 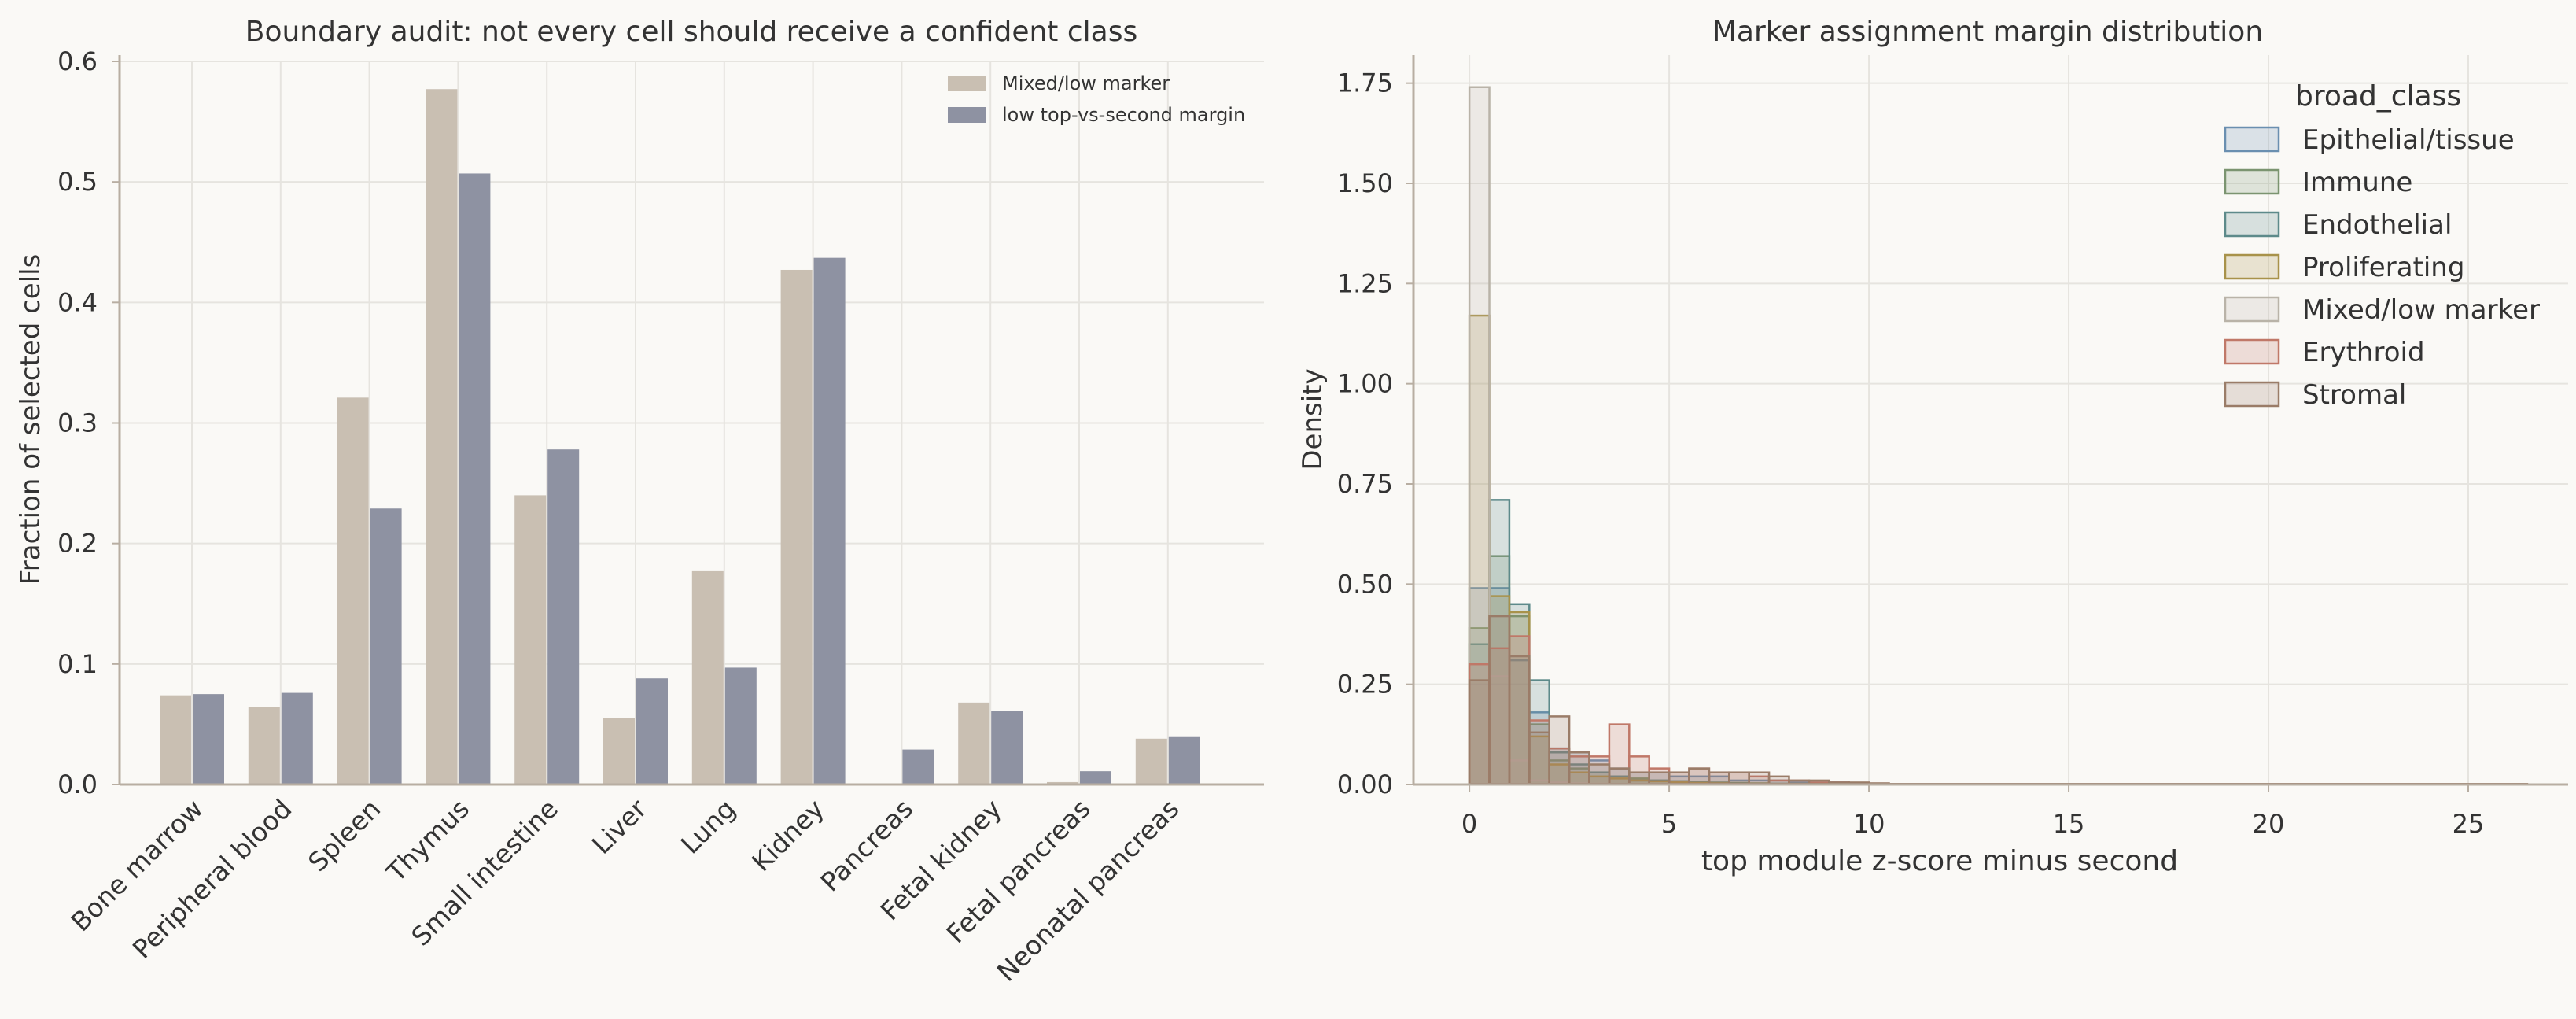 What do you see at coordinates (1007, 748) in the screenshot?
I see `bar-low-top-vs-second-margin-fetal-kidney` at bounding box center [1007, 748].